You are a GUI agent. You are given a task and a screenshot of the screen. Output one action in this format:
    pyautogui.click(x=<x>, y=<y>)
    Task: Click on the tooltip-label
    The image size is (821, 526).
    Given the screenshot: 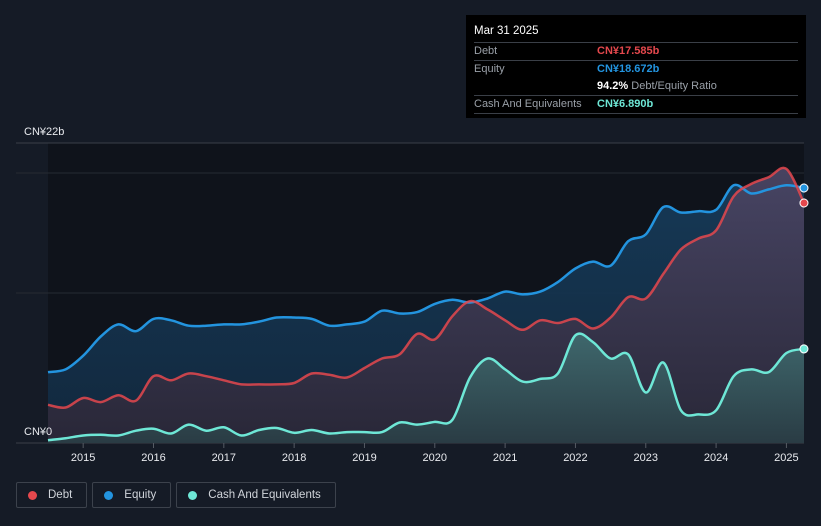 What is the action you would take?
    pyautogui.click(x=535, y=86)
    